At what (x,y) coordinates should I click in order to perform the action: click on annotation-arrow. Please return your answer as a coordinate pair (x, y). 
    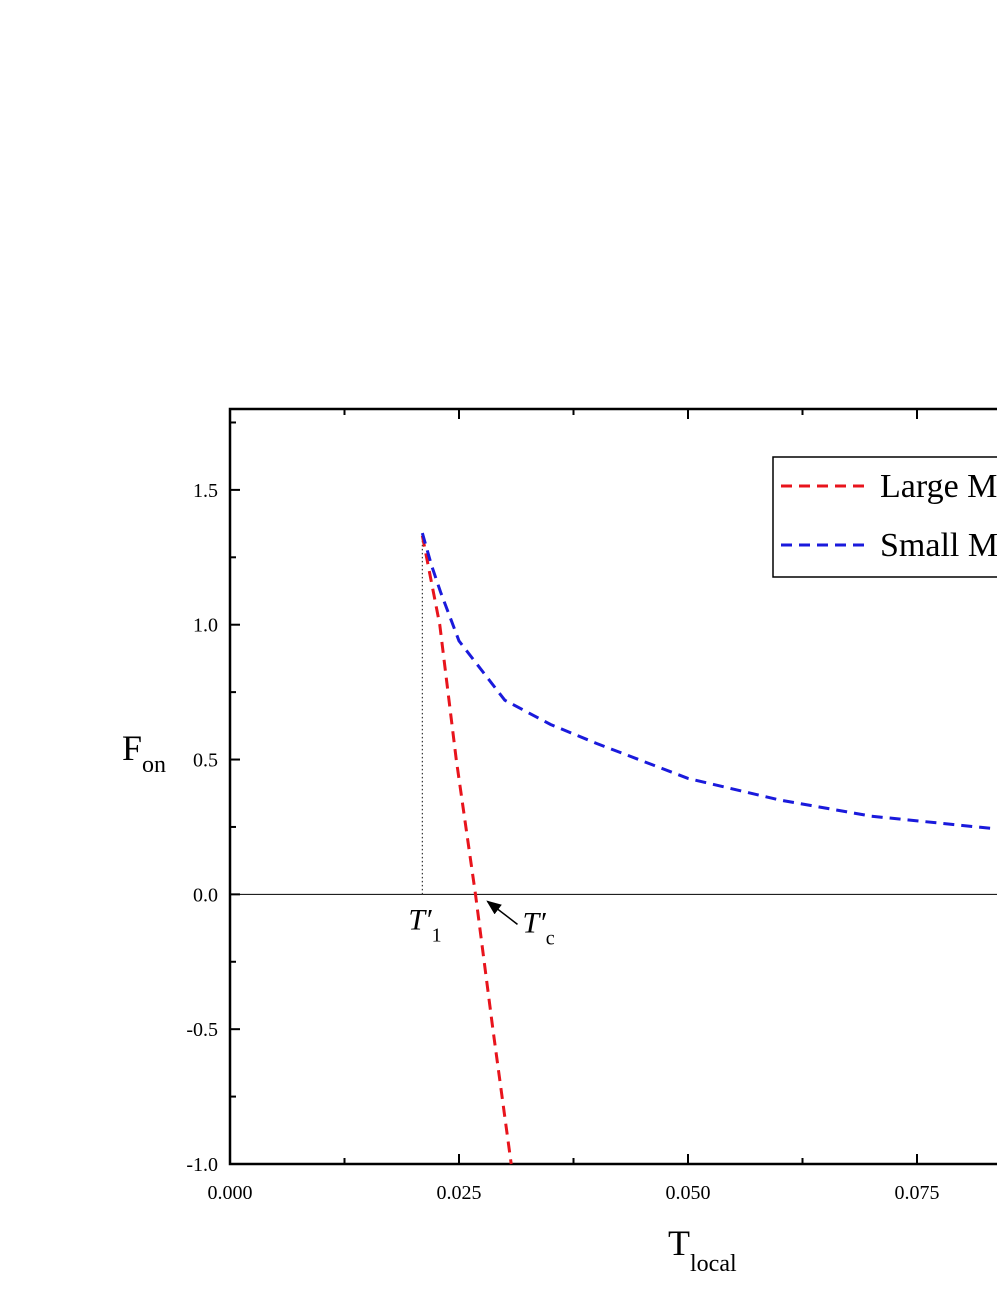
    Looking at the image, I should click on (502, 912).